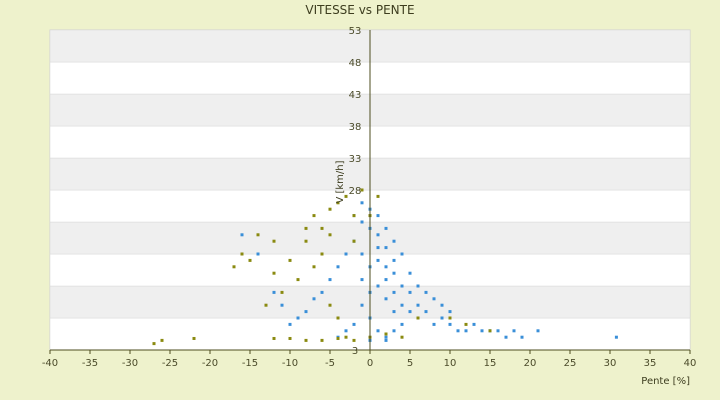 Image resolution: width=720 pixels, height=400 pixels. I want to click on x-tick-label: 15, so click(490, 363).